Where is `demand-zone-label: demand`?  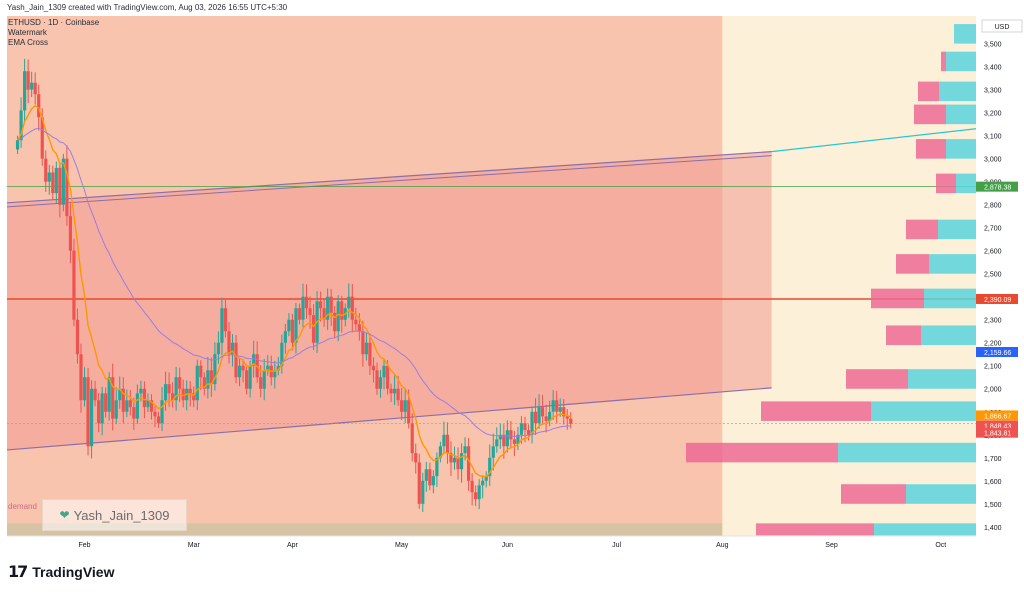 demand-zone-label: demand is located at coordinates (22, 506).